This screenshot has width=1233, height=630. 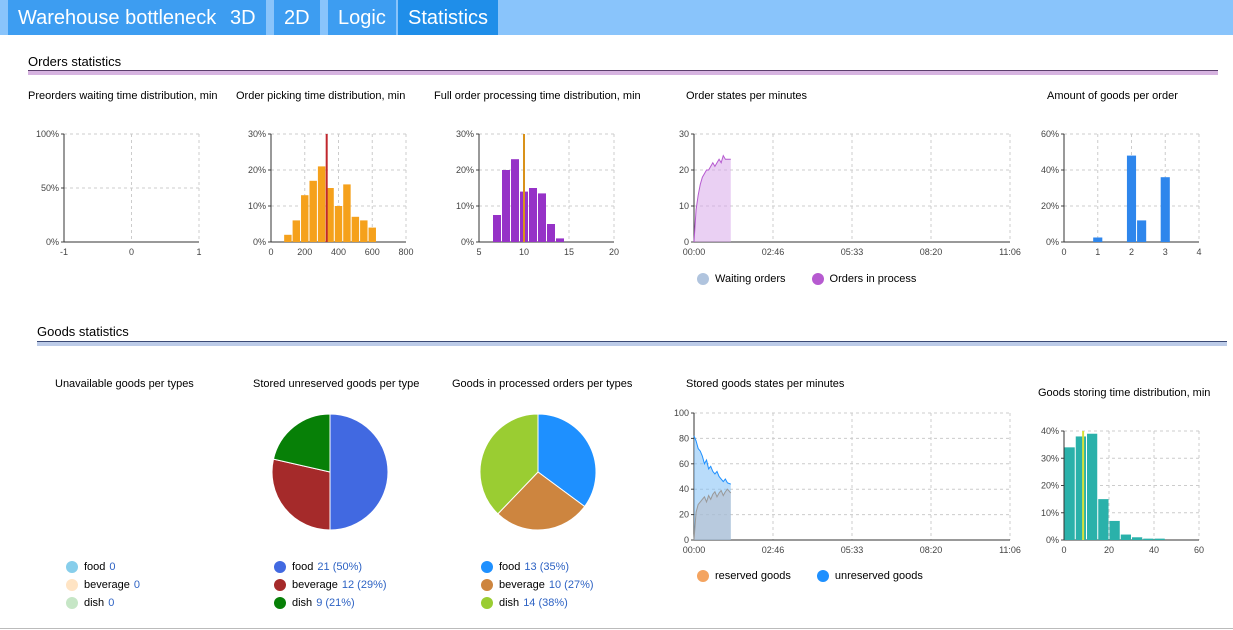 What do you see at coordinates (810, 576) in the screenshot?
I see `goods-states-legend: reserved goods unreserved goods` at bounding box center [810, 576].